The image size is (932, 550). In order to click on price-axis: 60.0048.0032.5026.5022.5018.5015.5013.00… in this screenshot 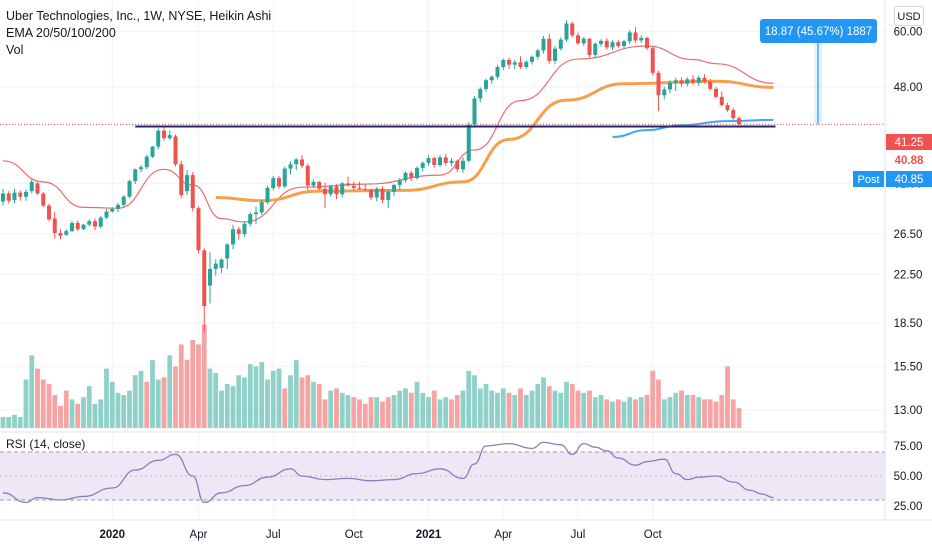, I will do `click(908, 270)`.